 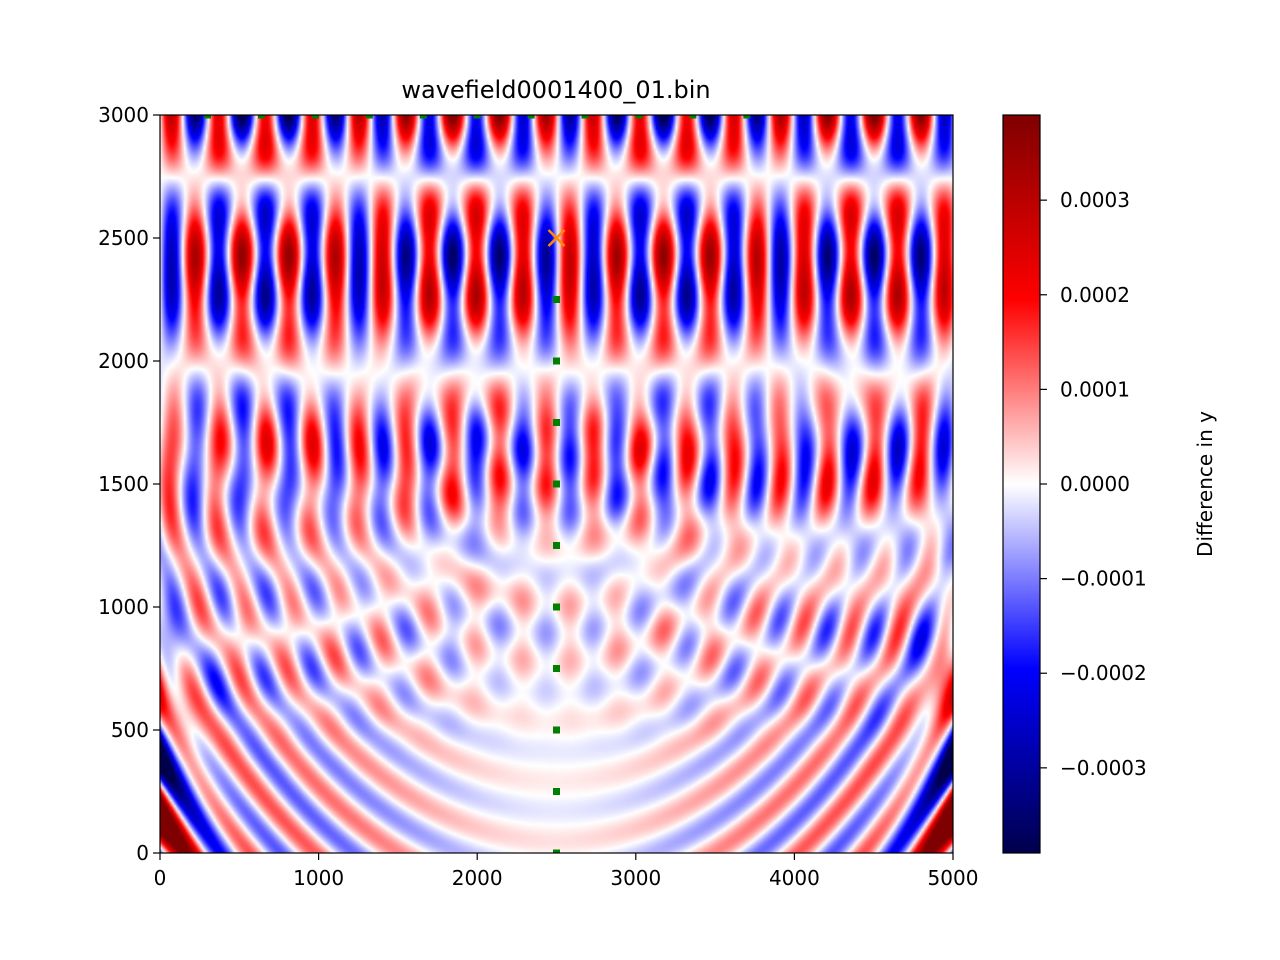 What do you see at coordinates (1095, 200) in the screenshot?
I see `colorbar-tick-label: 0.0003` at bounding box center [1095, 200].